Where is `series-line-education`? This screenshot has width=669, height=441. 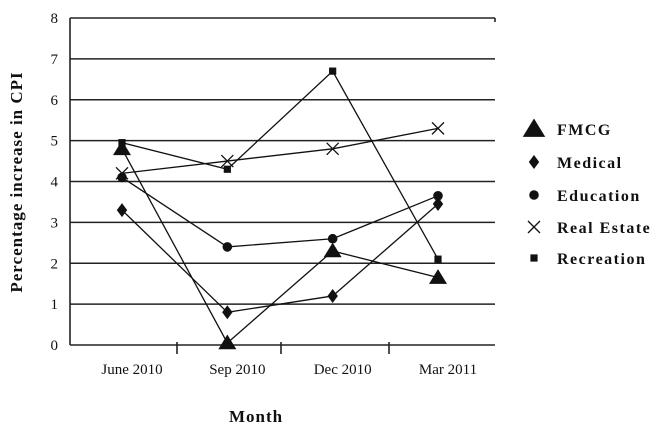
series-line-education is located at coordinates (280, 212).